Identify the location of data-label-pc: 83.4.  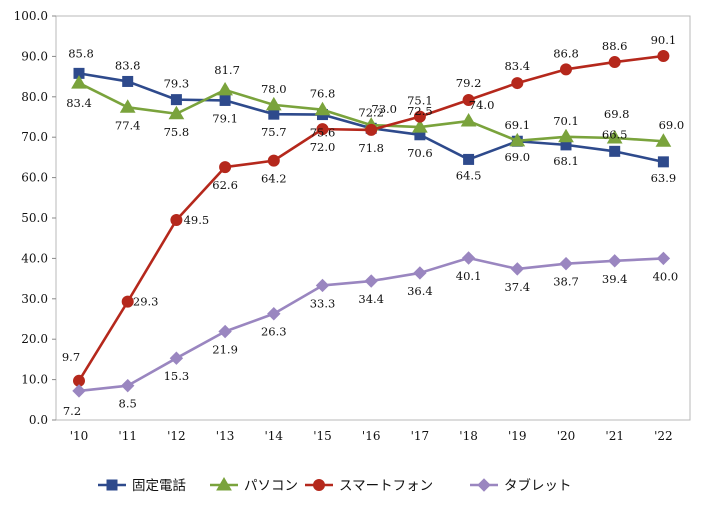
(79, 103).